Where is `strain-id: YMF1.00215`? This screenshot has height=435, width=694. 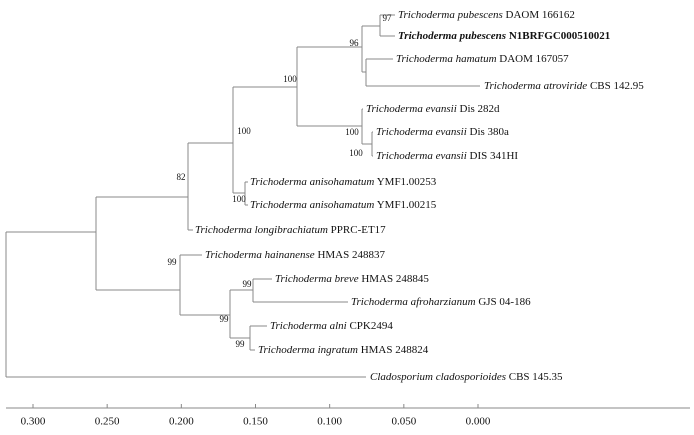
strain-id: YMF1.00215 is located at coordinates (407, 205).